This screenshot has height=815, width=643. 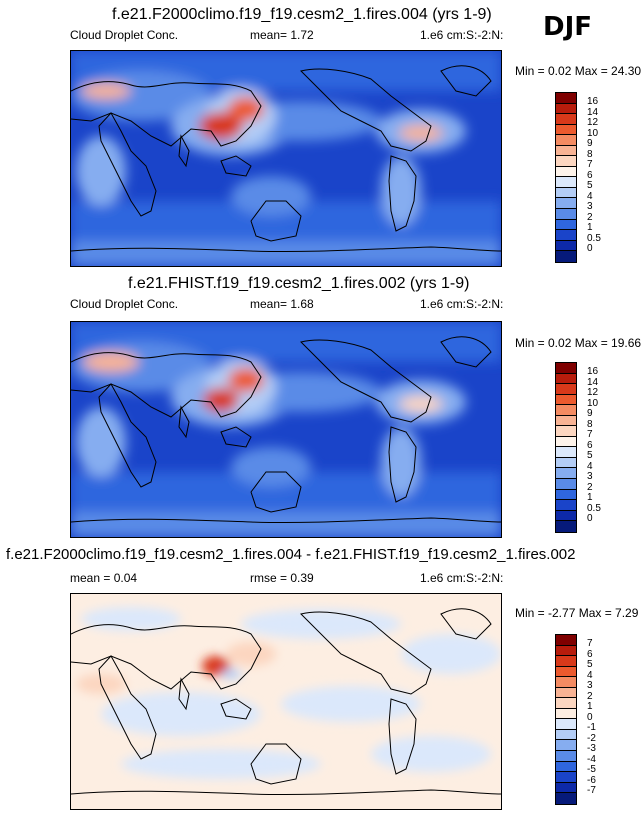 I want to click on panel-3-tick: -4, so click(x=591, y=759).